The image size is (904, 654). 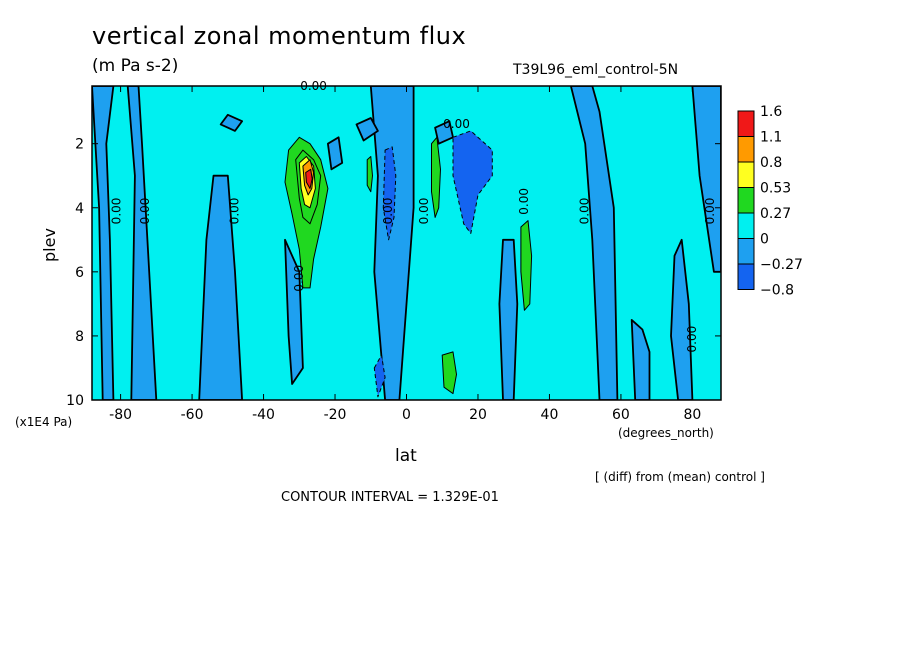 I want to click on diff-note: [ (diff) from (mean) control ], so click(x=680, y=477).